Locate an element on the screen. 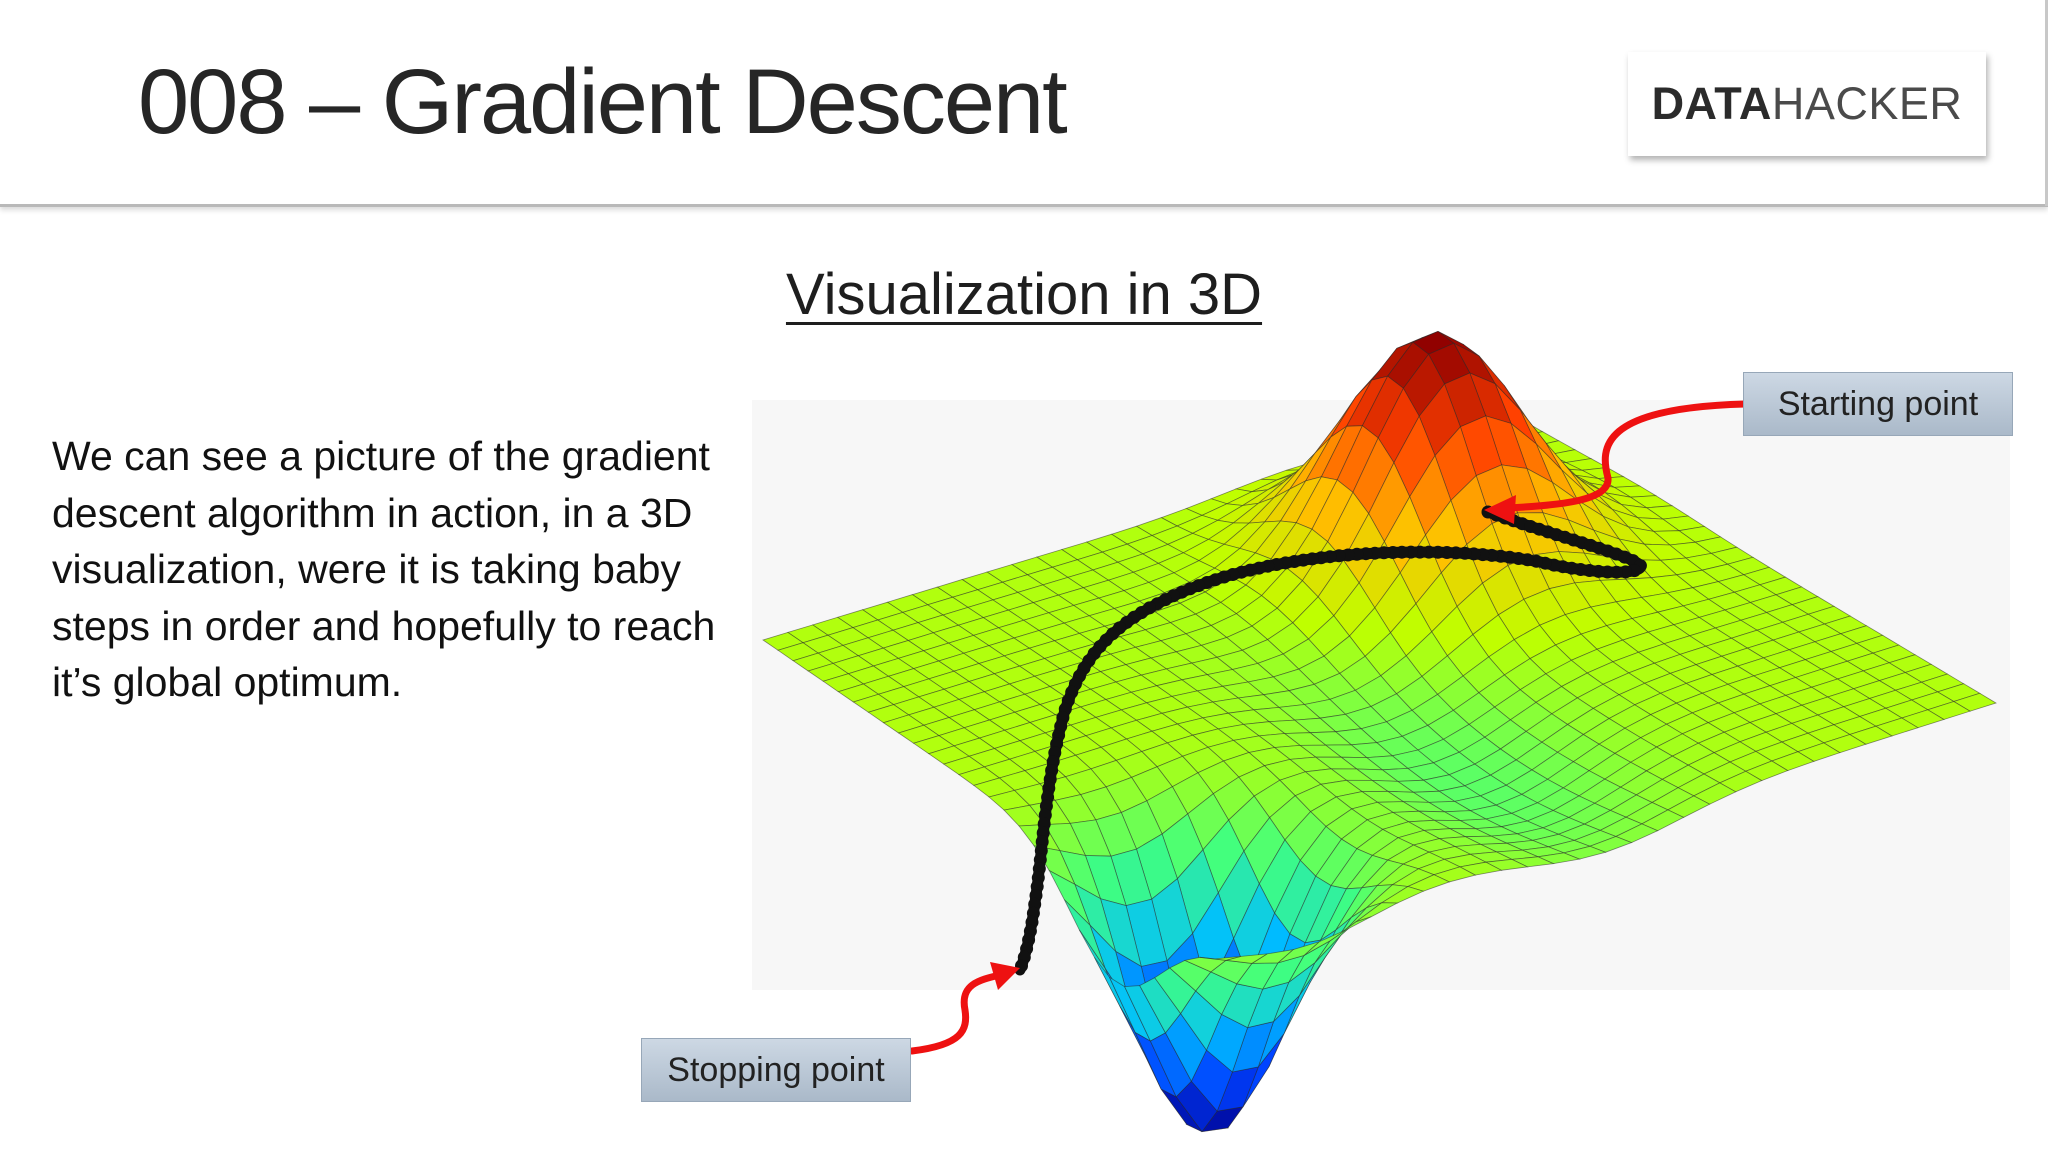 This screenshot has height=1152, width=2048. surface-facet is located at coordinates (1220, 958).